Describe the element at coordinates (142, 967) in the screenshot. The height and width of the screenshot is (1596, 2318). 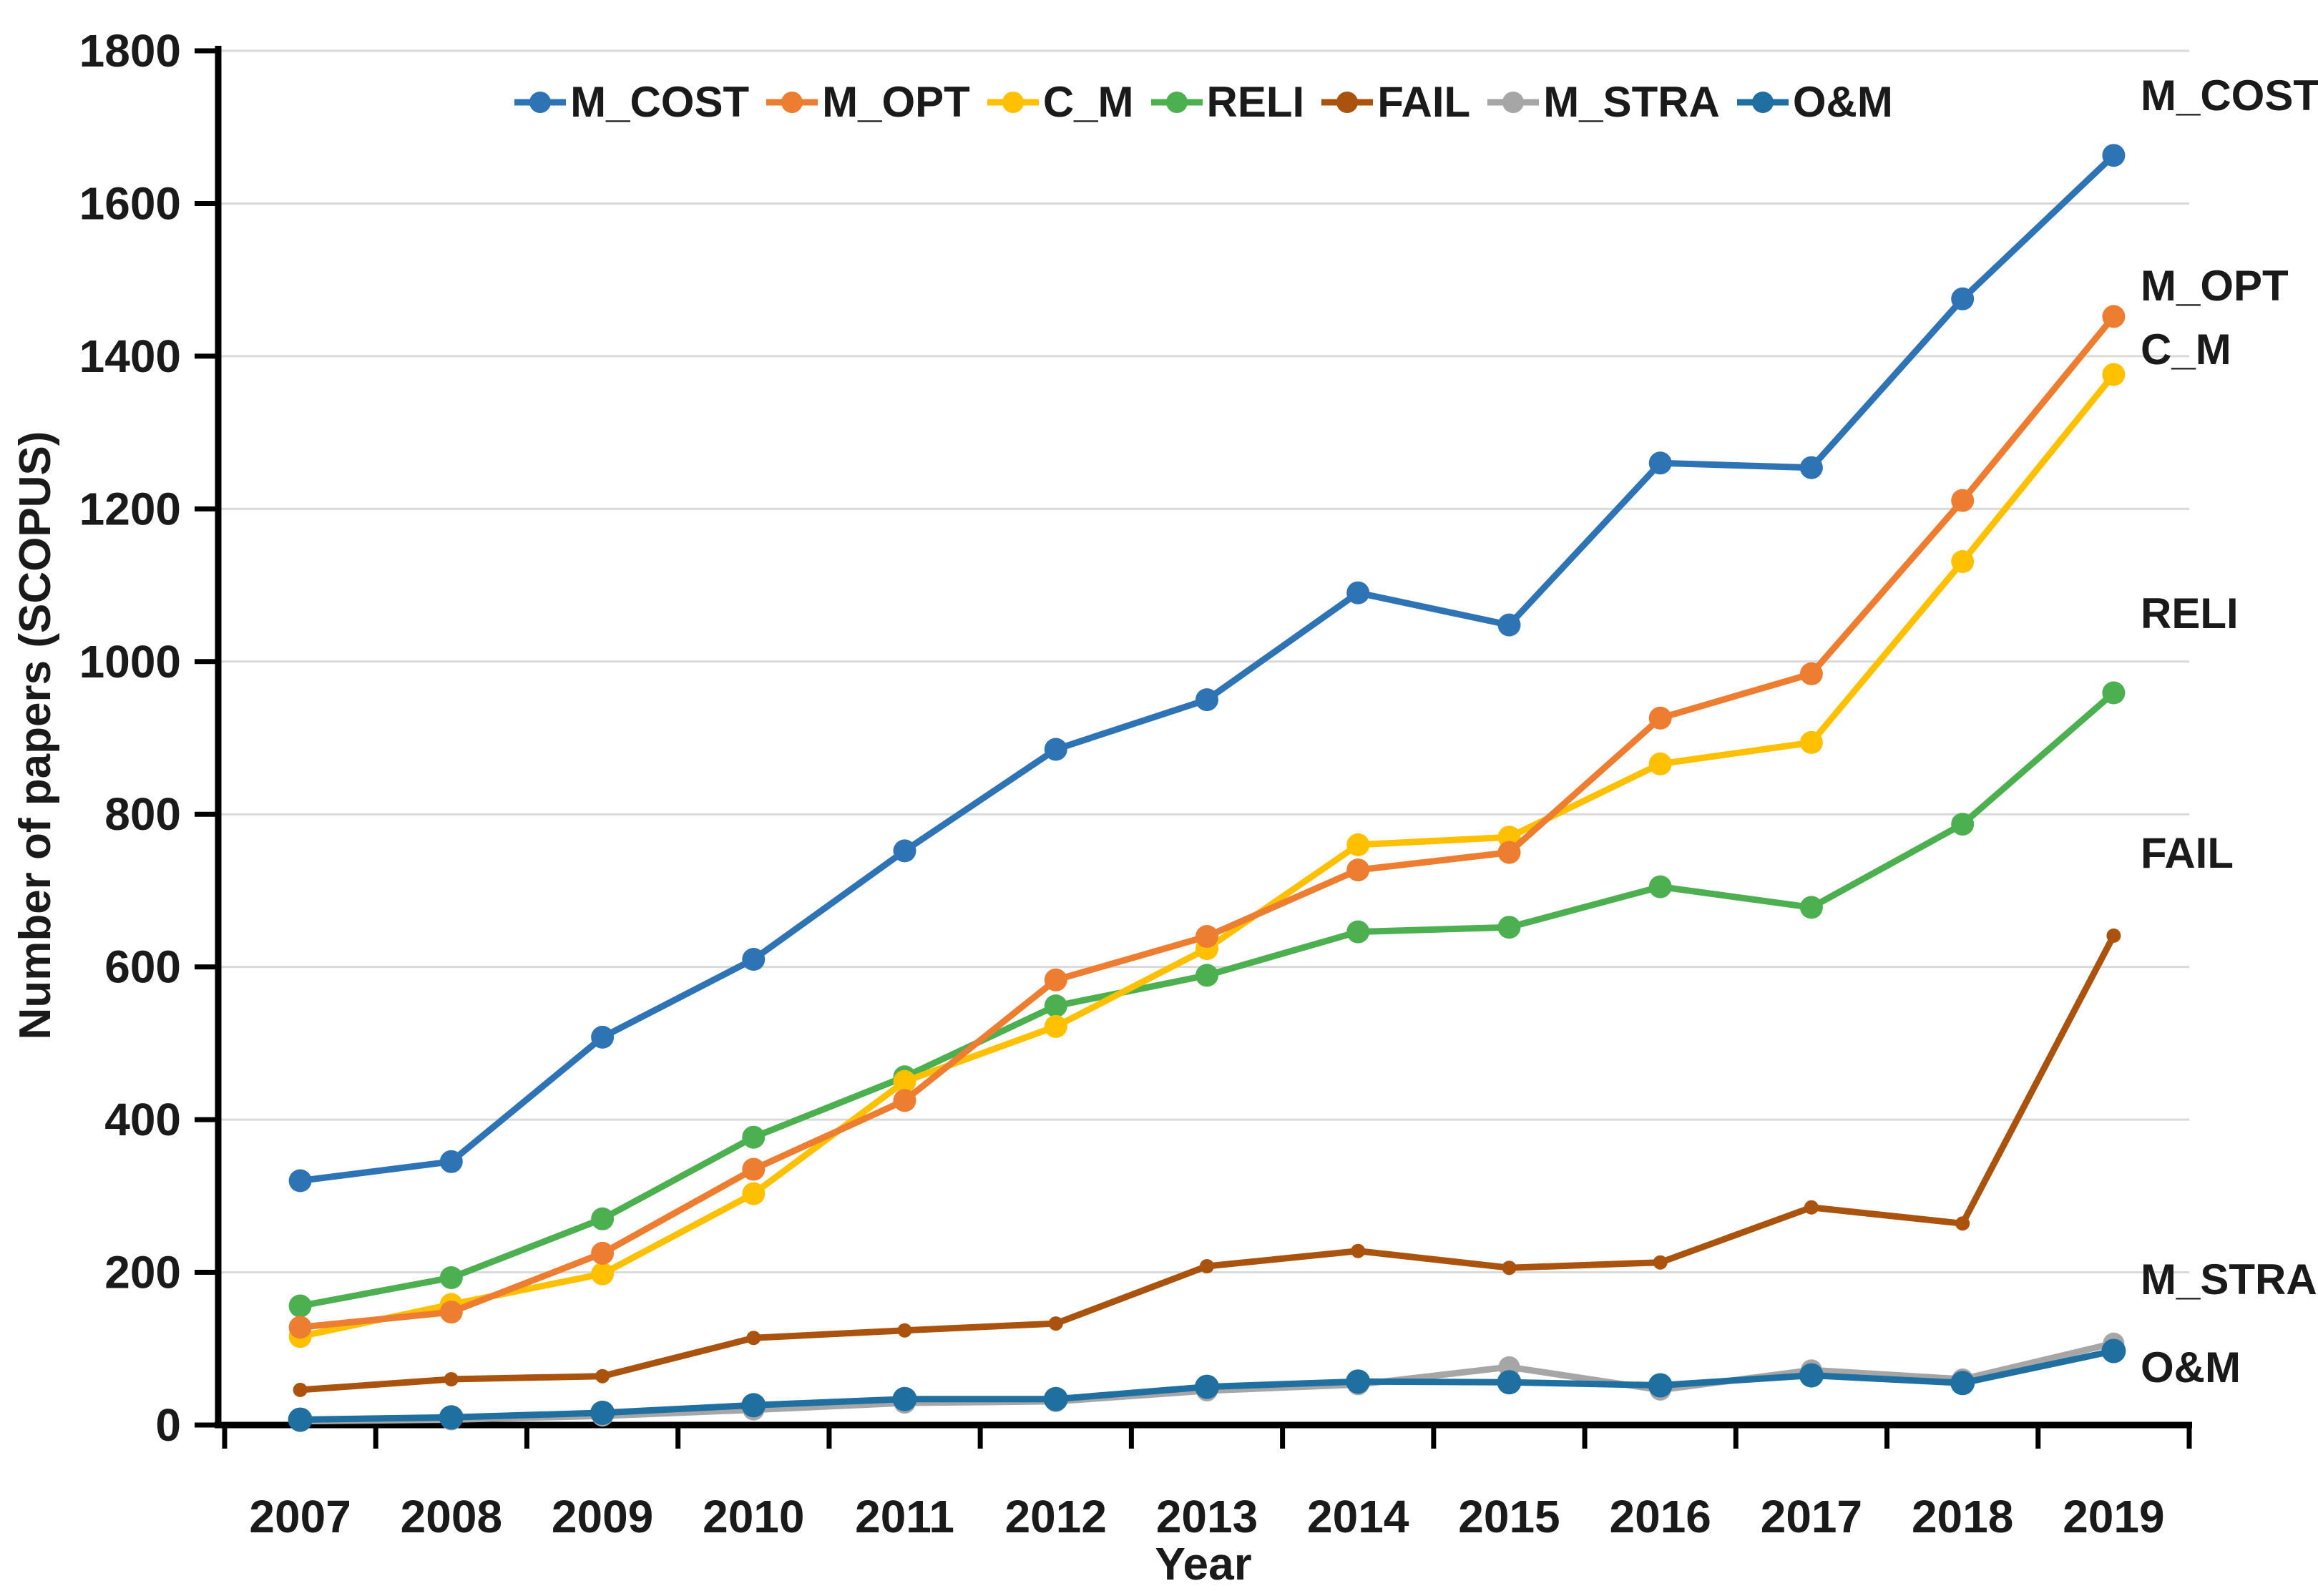
I see `y-tick-label: 600` at that location.